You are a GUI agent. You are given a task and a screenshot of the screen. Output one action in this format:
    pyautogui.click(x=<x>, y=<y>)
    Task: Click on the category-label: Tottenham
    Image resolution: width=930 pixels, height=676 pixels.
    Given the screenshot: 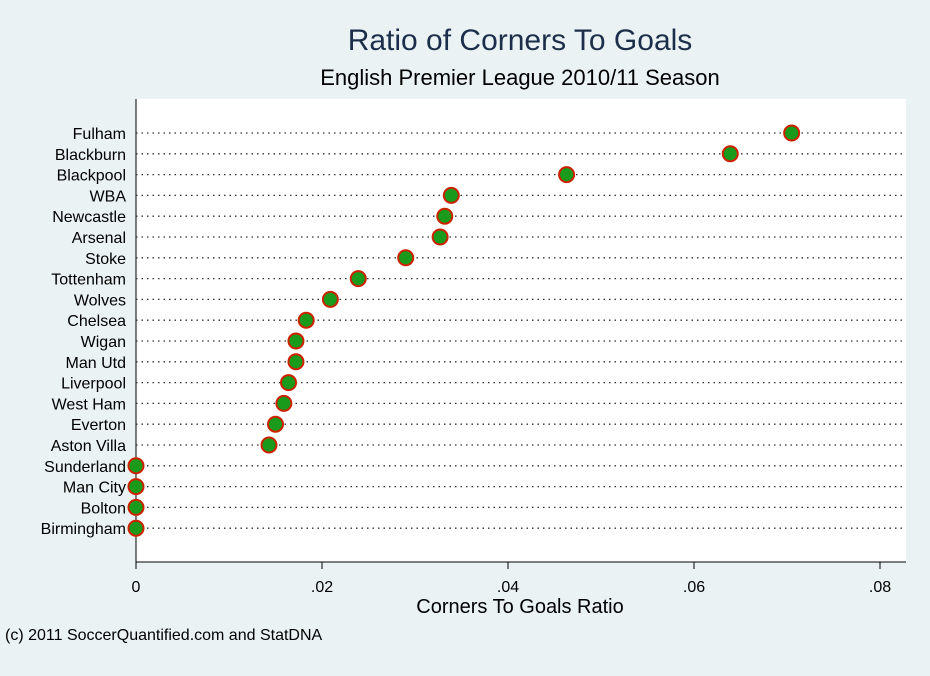 What is the action you would take?
    pyautogui.click(x=88, y=280)
    